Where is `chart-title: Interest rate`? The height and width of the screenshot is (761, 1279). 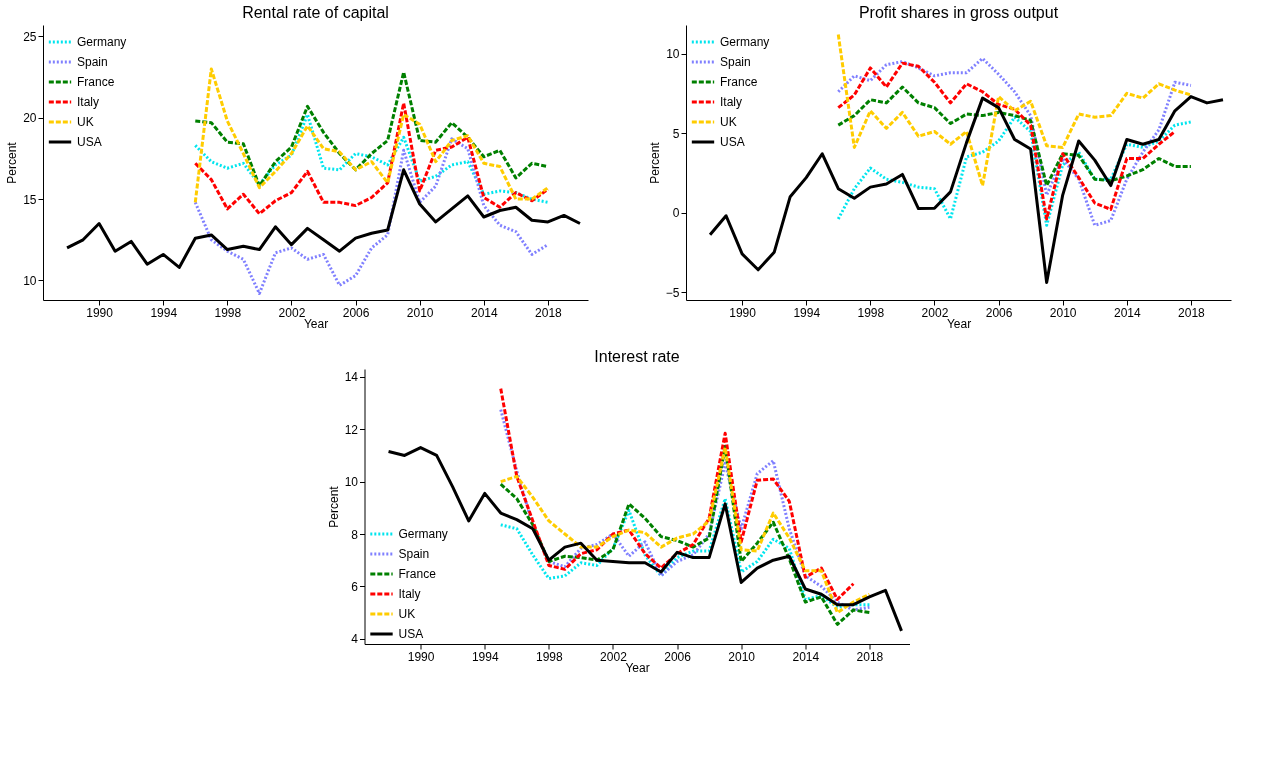
chart-title: Interest rate is located at coordinates (637, 356).